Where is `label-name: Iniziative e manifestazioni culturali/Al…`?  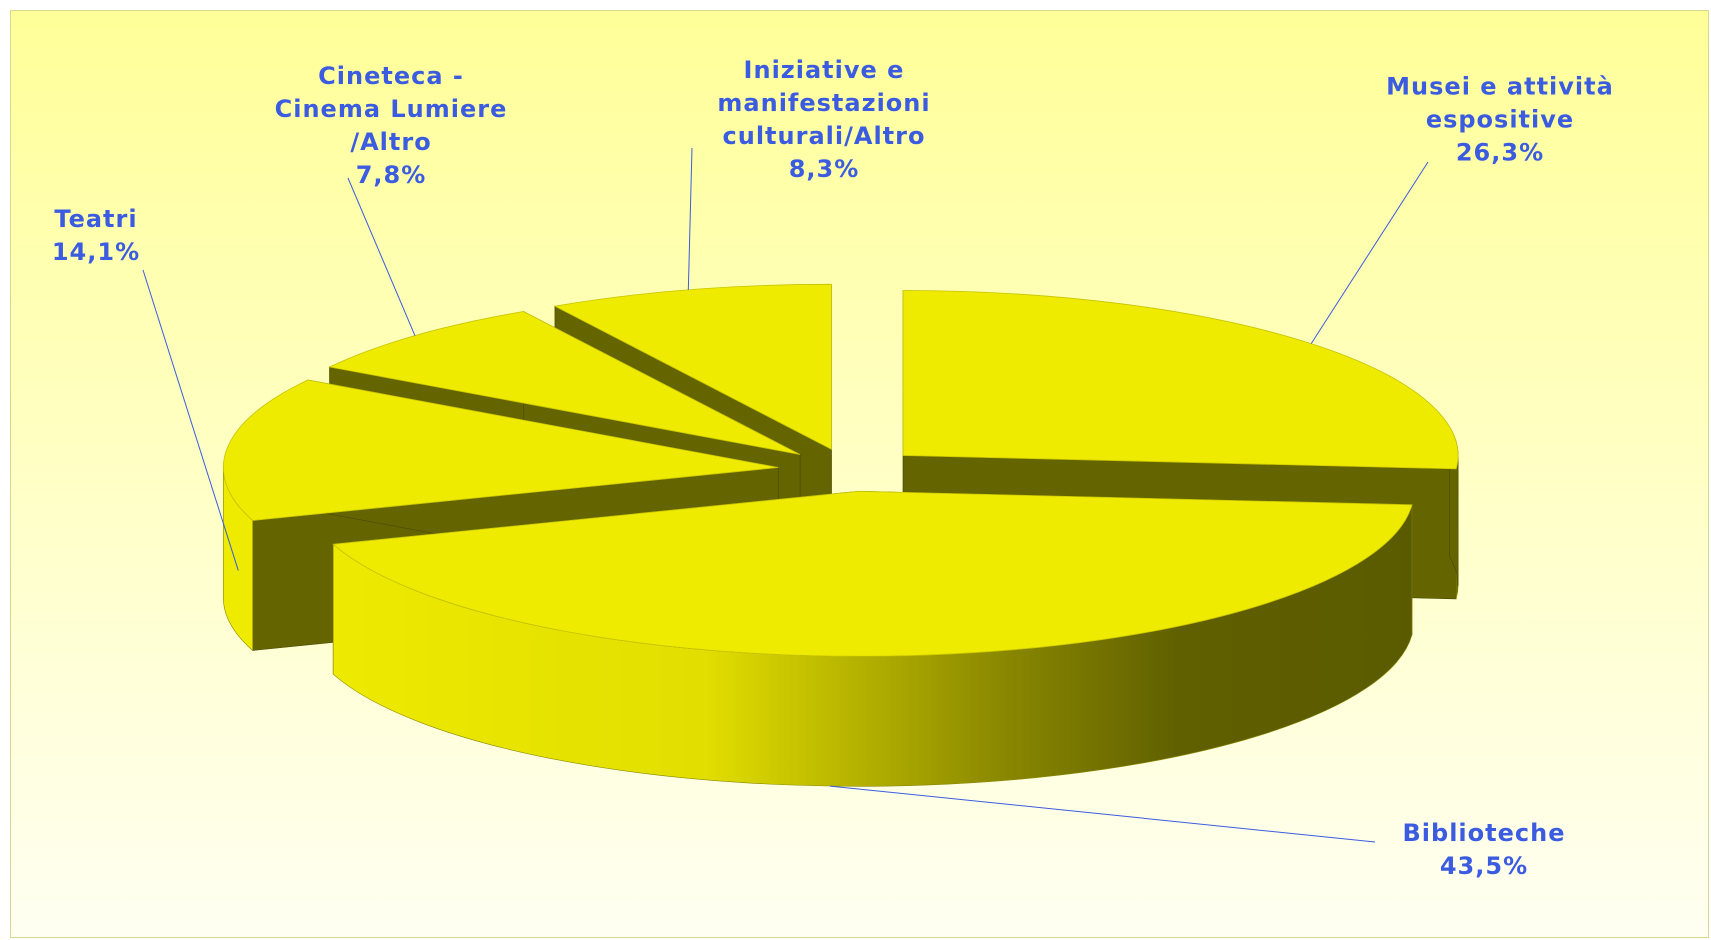 label-name: Iniziative e manifestazioni culturali/Al… is located at coordinates (824, 103).